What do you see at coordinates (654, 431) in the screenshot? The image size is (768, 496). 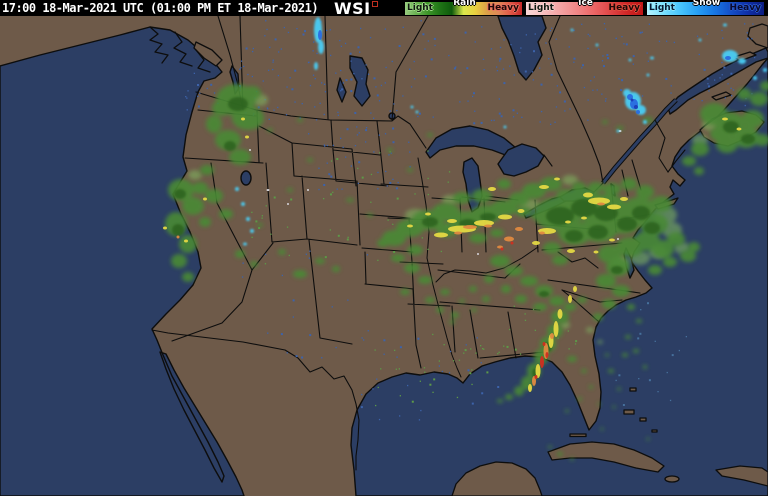 I see `bahamas-key3` at bounding box center [654, 431].